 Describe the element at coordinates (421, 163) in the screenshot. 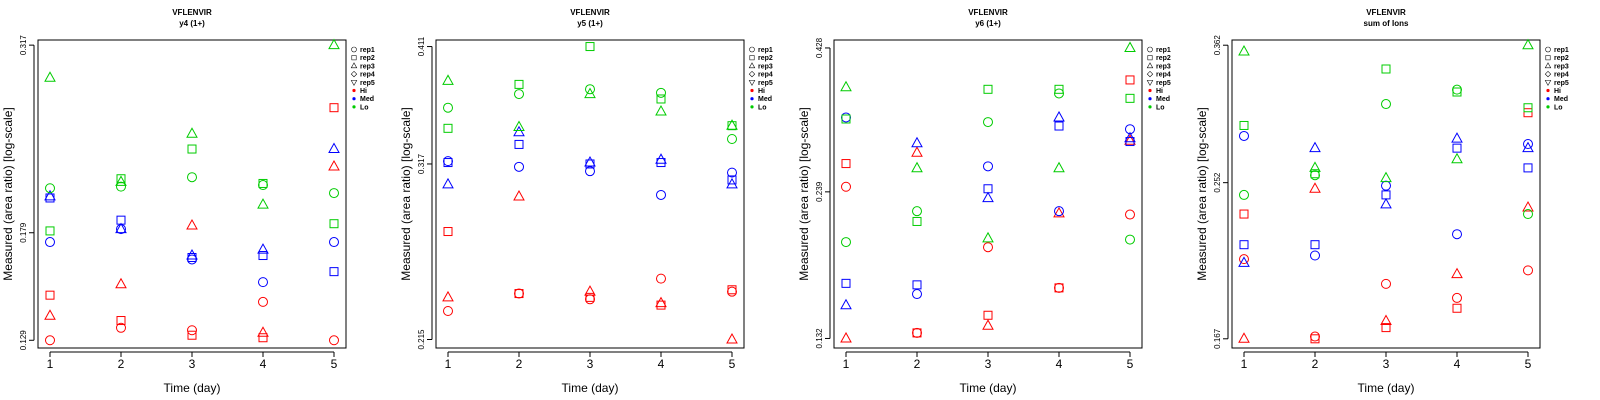

I see `y-tick-label: 0.317` at that location.